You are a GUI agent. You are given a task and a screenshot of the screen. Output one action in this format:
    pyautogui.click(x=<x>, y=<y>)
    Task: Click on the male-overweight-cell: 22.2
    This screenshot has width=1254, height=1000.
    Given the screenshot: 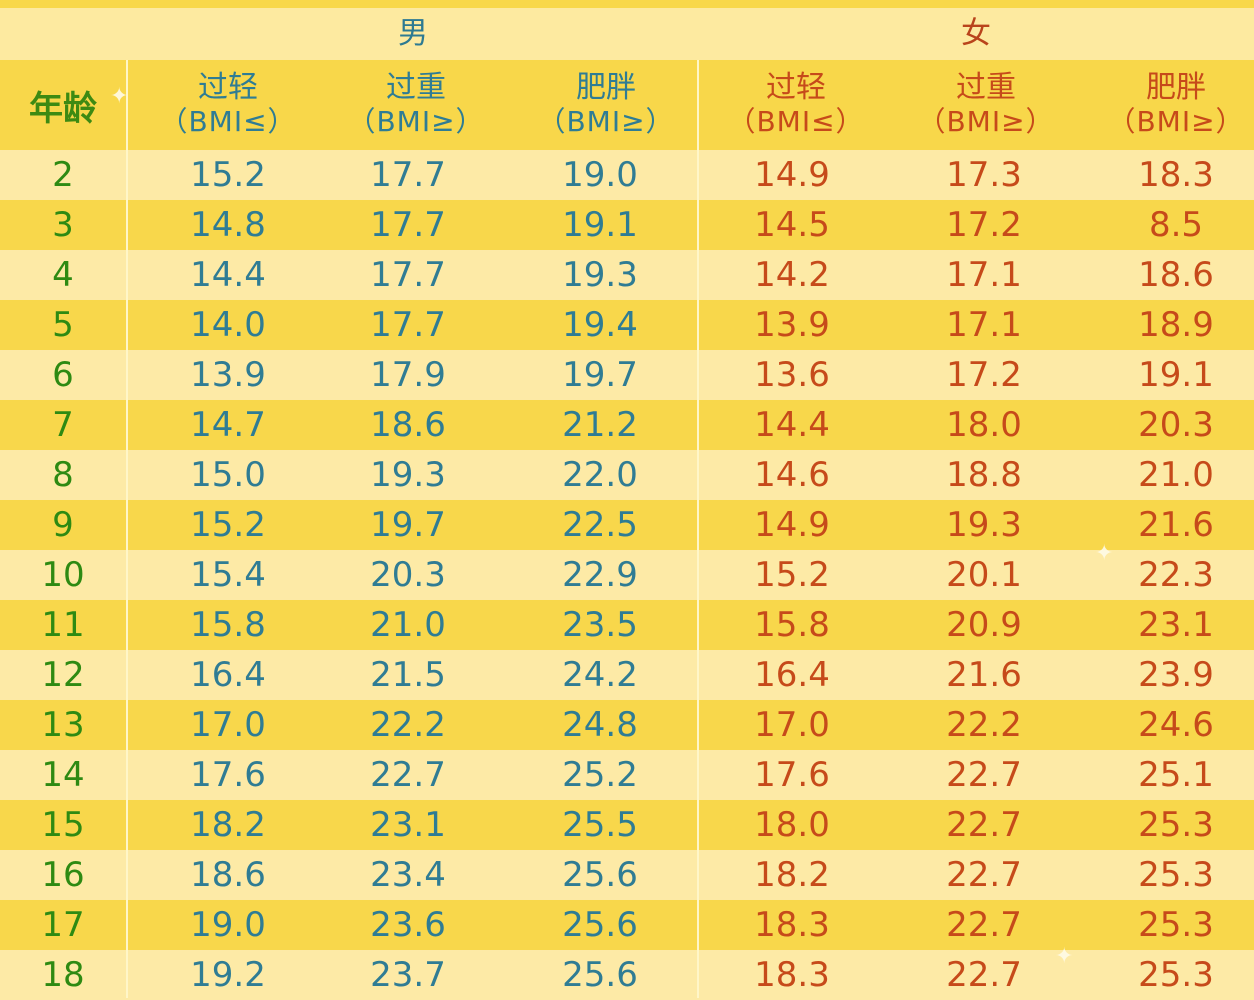 What is the action you would take?
    pyautogui.click(x=408, y=725)
    